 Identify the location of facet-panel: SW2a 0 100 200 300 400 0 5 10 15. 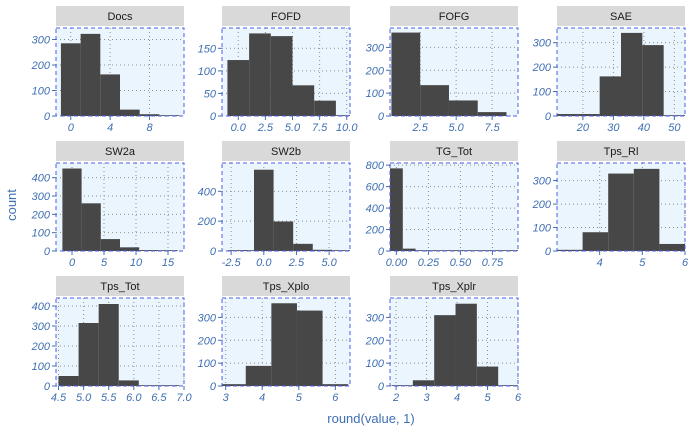
(108, 205).